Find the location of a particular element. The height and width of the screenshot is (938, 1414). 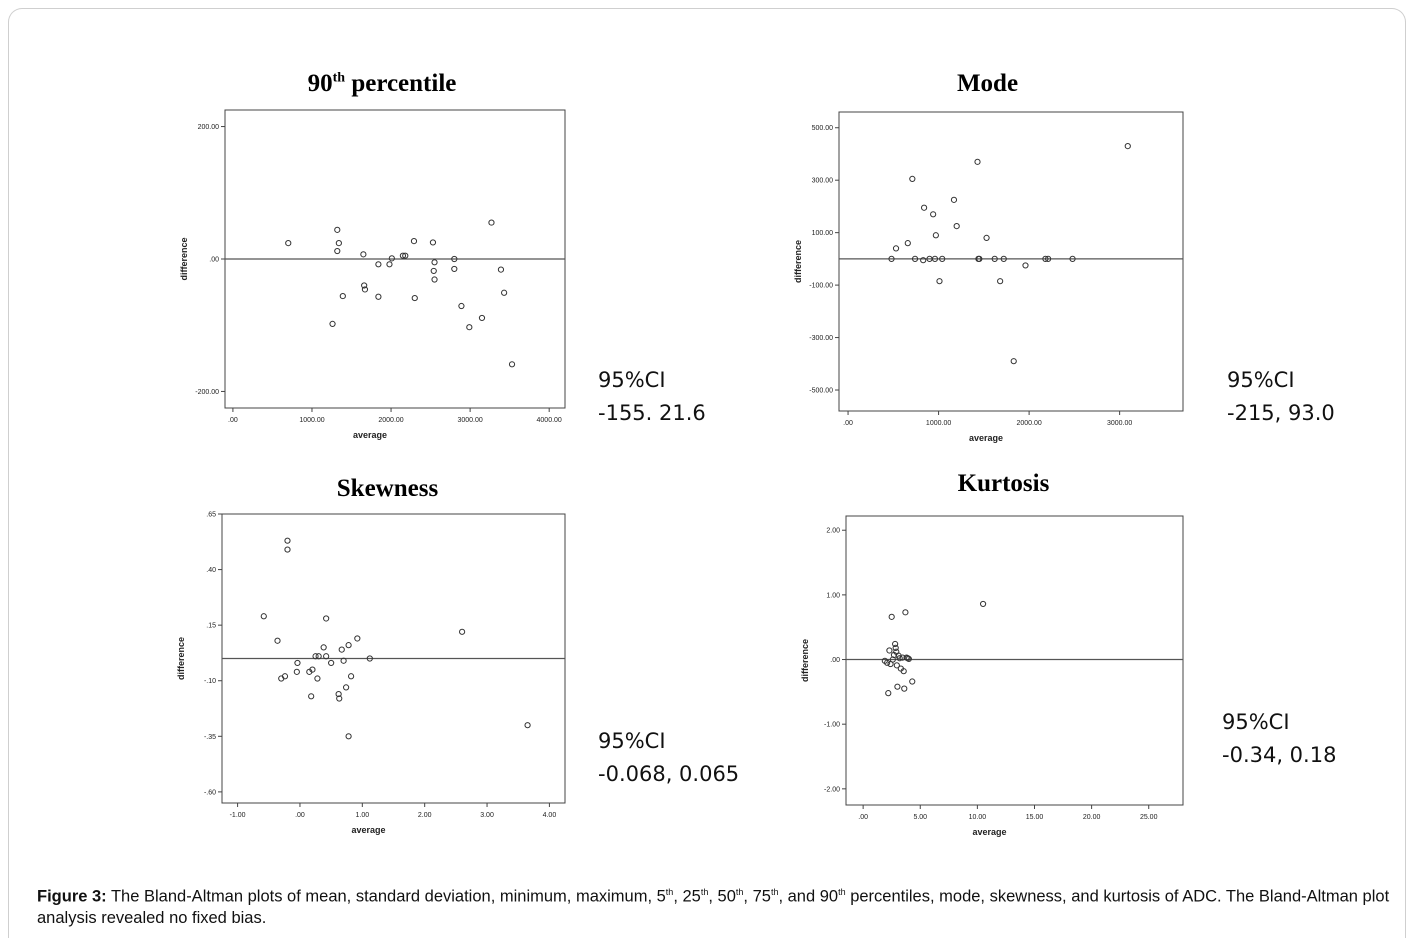

y-tick-label: 200.00 is located at coordinates (209, 127).